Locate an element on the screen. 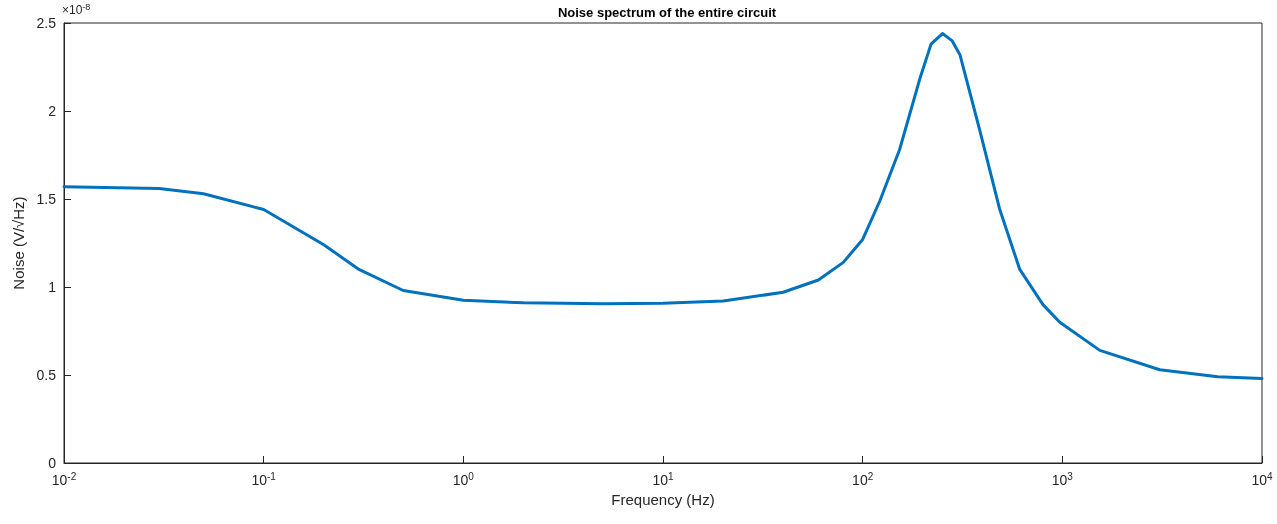 This screenshot has width=1277, height=524. chart-title: Noise spectrum of the entire circuit is located at coordinates (667, 12).